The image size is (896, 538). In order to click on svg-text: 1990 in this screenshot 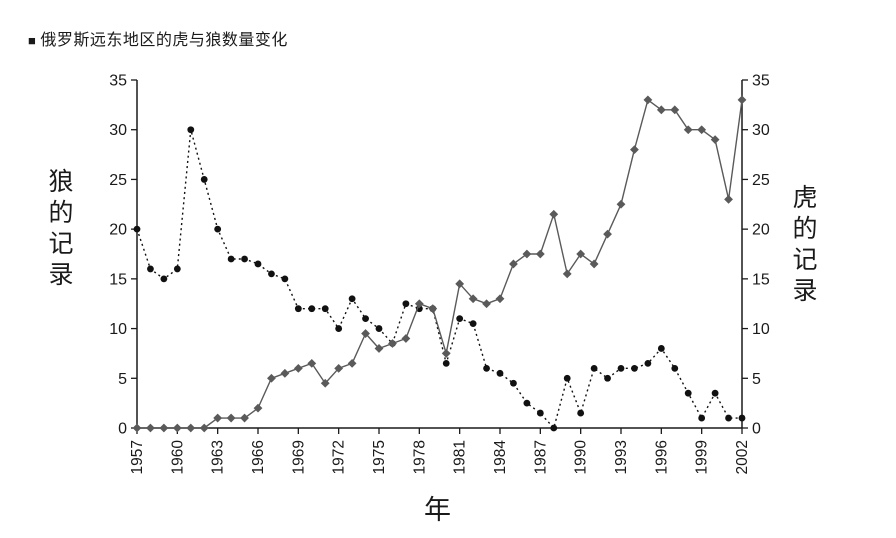, I will do `click(581, 457)`.